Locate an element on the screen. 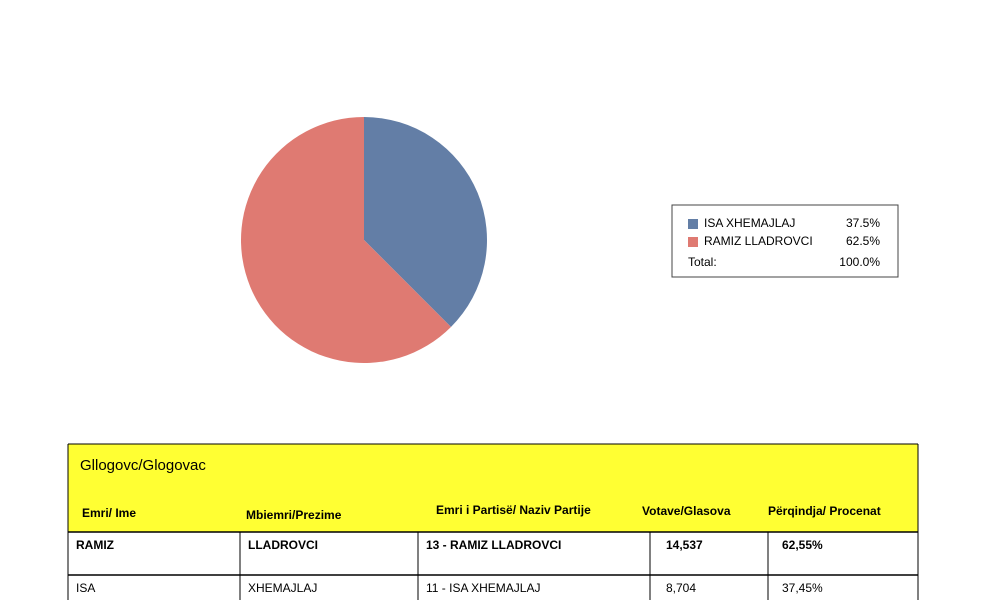  legend-label: ISA XHEMAJLAJ is located at coordinates (749, 223).